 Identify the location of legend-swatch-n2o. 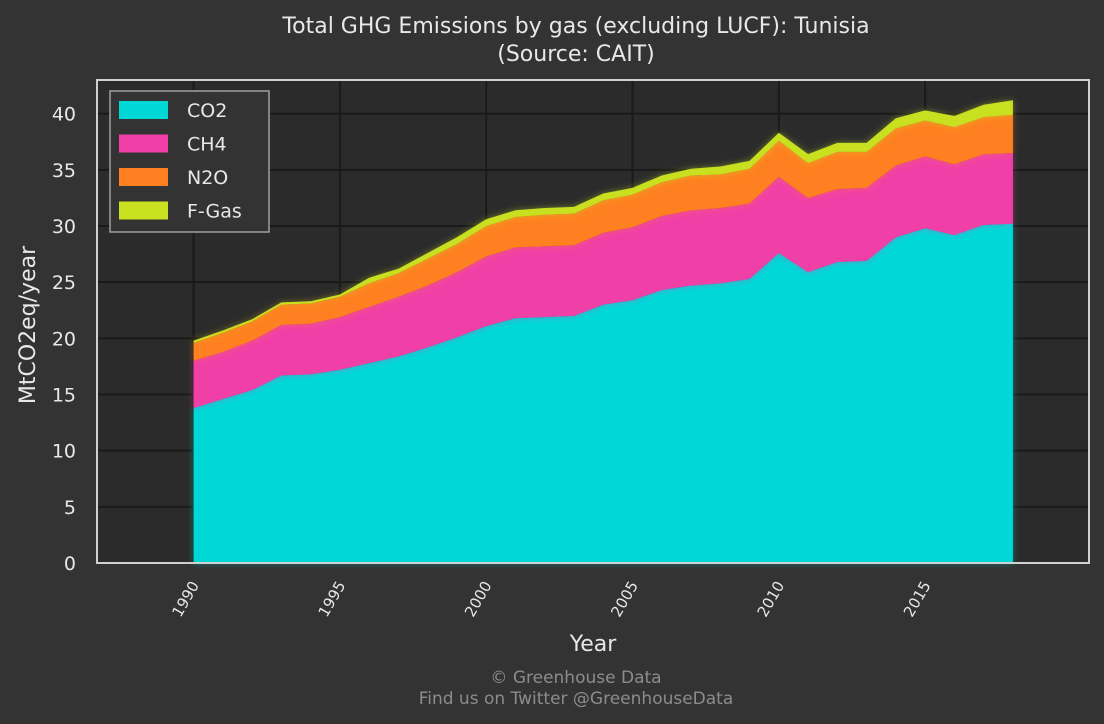
(143, 177).